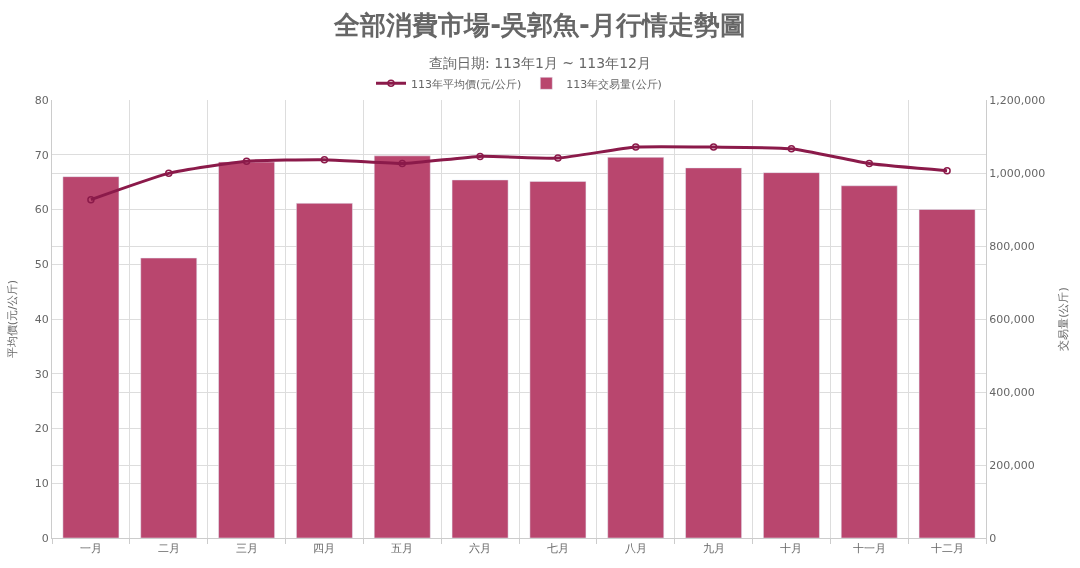 Image resolution: width=1080 pixels, height=568 pixels. What do you see at coordinates (41, 374) in the screenshot?
I see `y-tick-label: 30` at bounding box center [41, 374].